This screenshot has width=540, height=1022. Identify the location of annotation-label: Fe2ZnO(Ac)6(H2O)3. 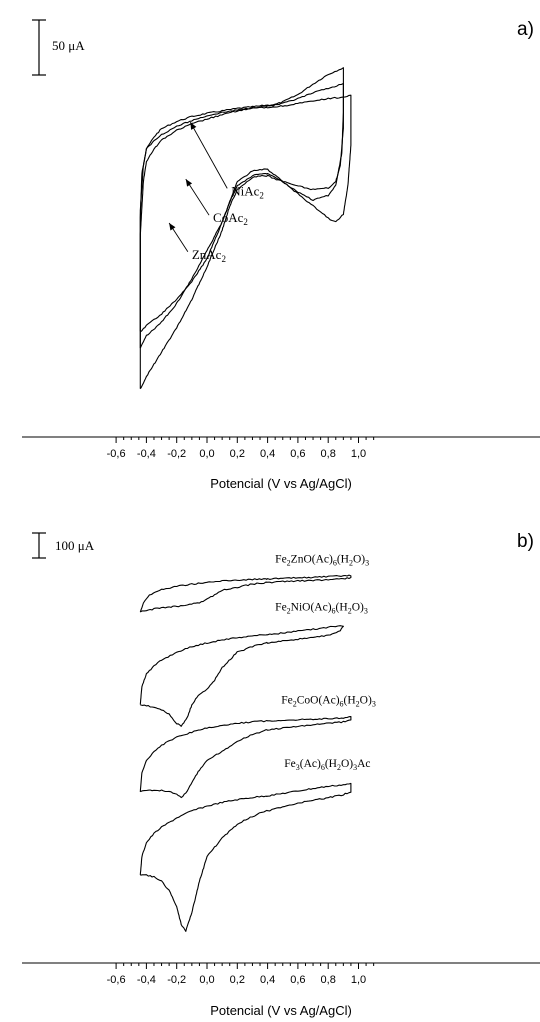
(322, 560).